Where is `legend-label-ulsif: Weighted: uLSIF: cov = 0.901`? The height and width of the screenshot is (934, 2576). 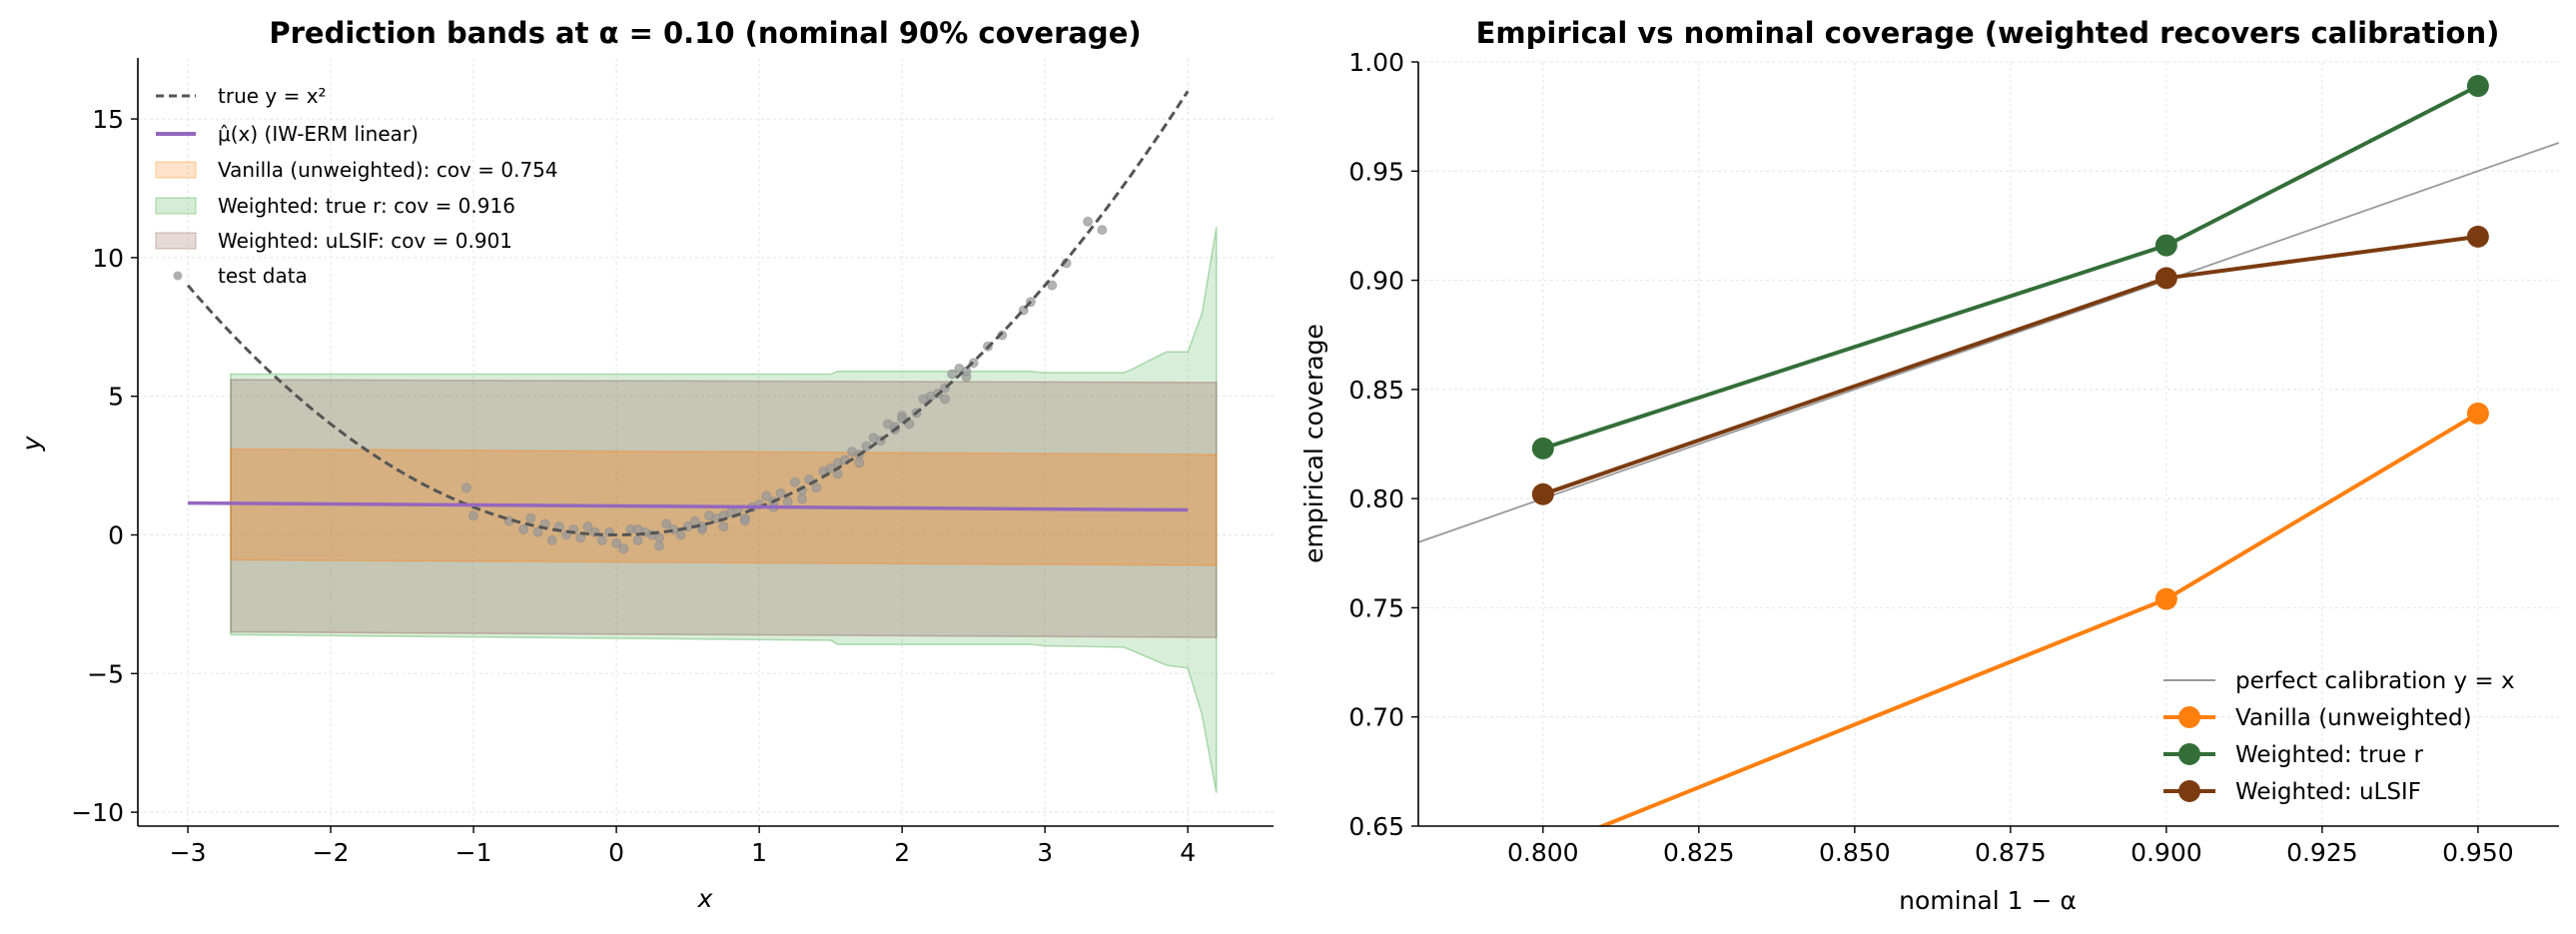 legend-label-ulsif: Weighted: uLSIF: cov = 0.901 is located at coordinates (365, 241).